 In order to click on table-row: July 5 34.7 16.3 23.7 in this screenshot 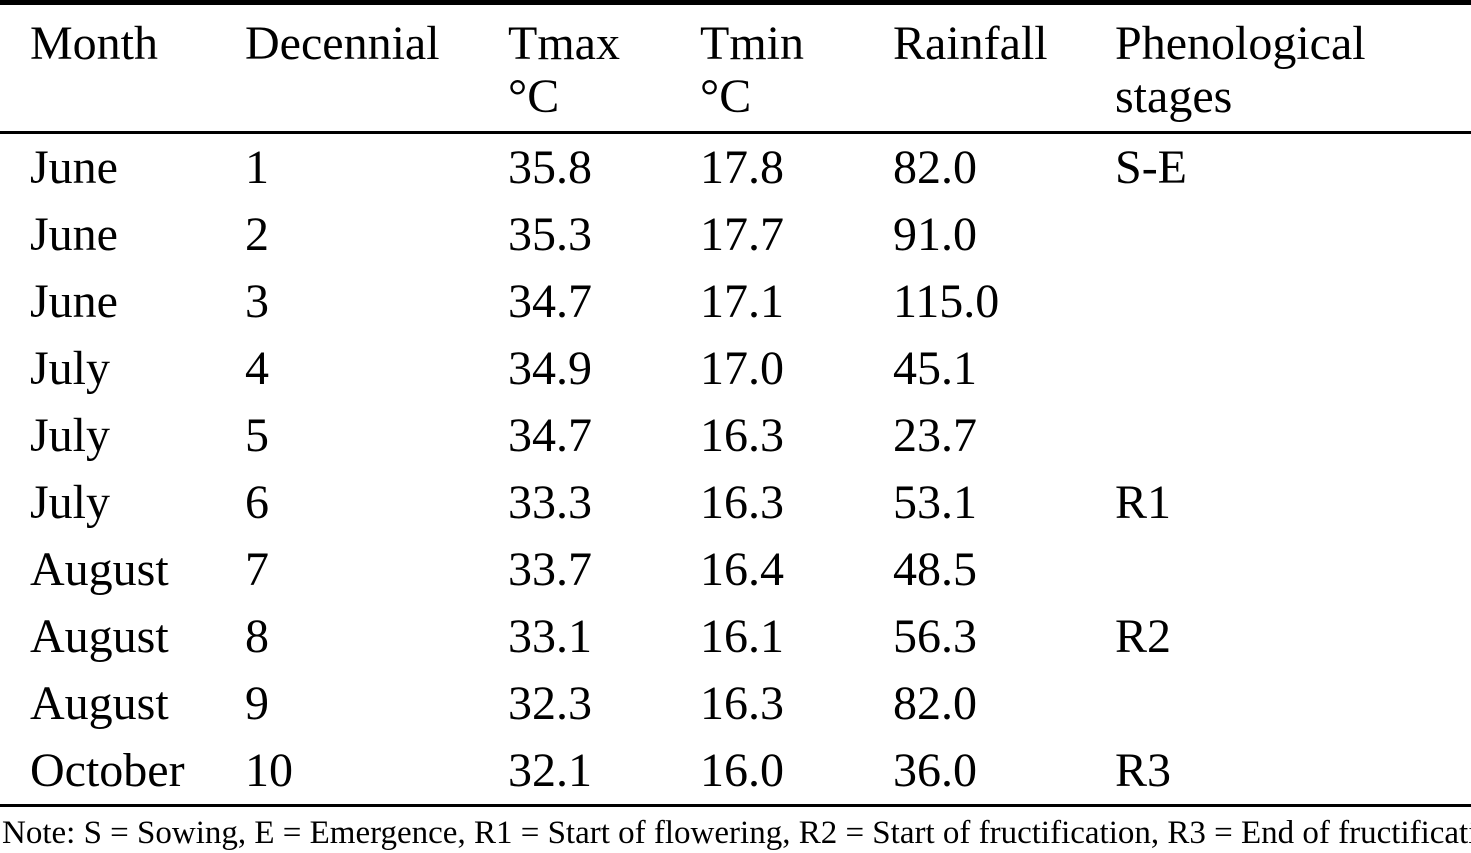, I will do `click(735, 435)`.